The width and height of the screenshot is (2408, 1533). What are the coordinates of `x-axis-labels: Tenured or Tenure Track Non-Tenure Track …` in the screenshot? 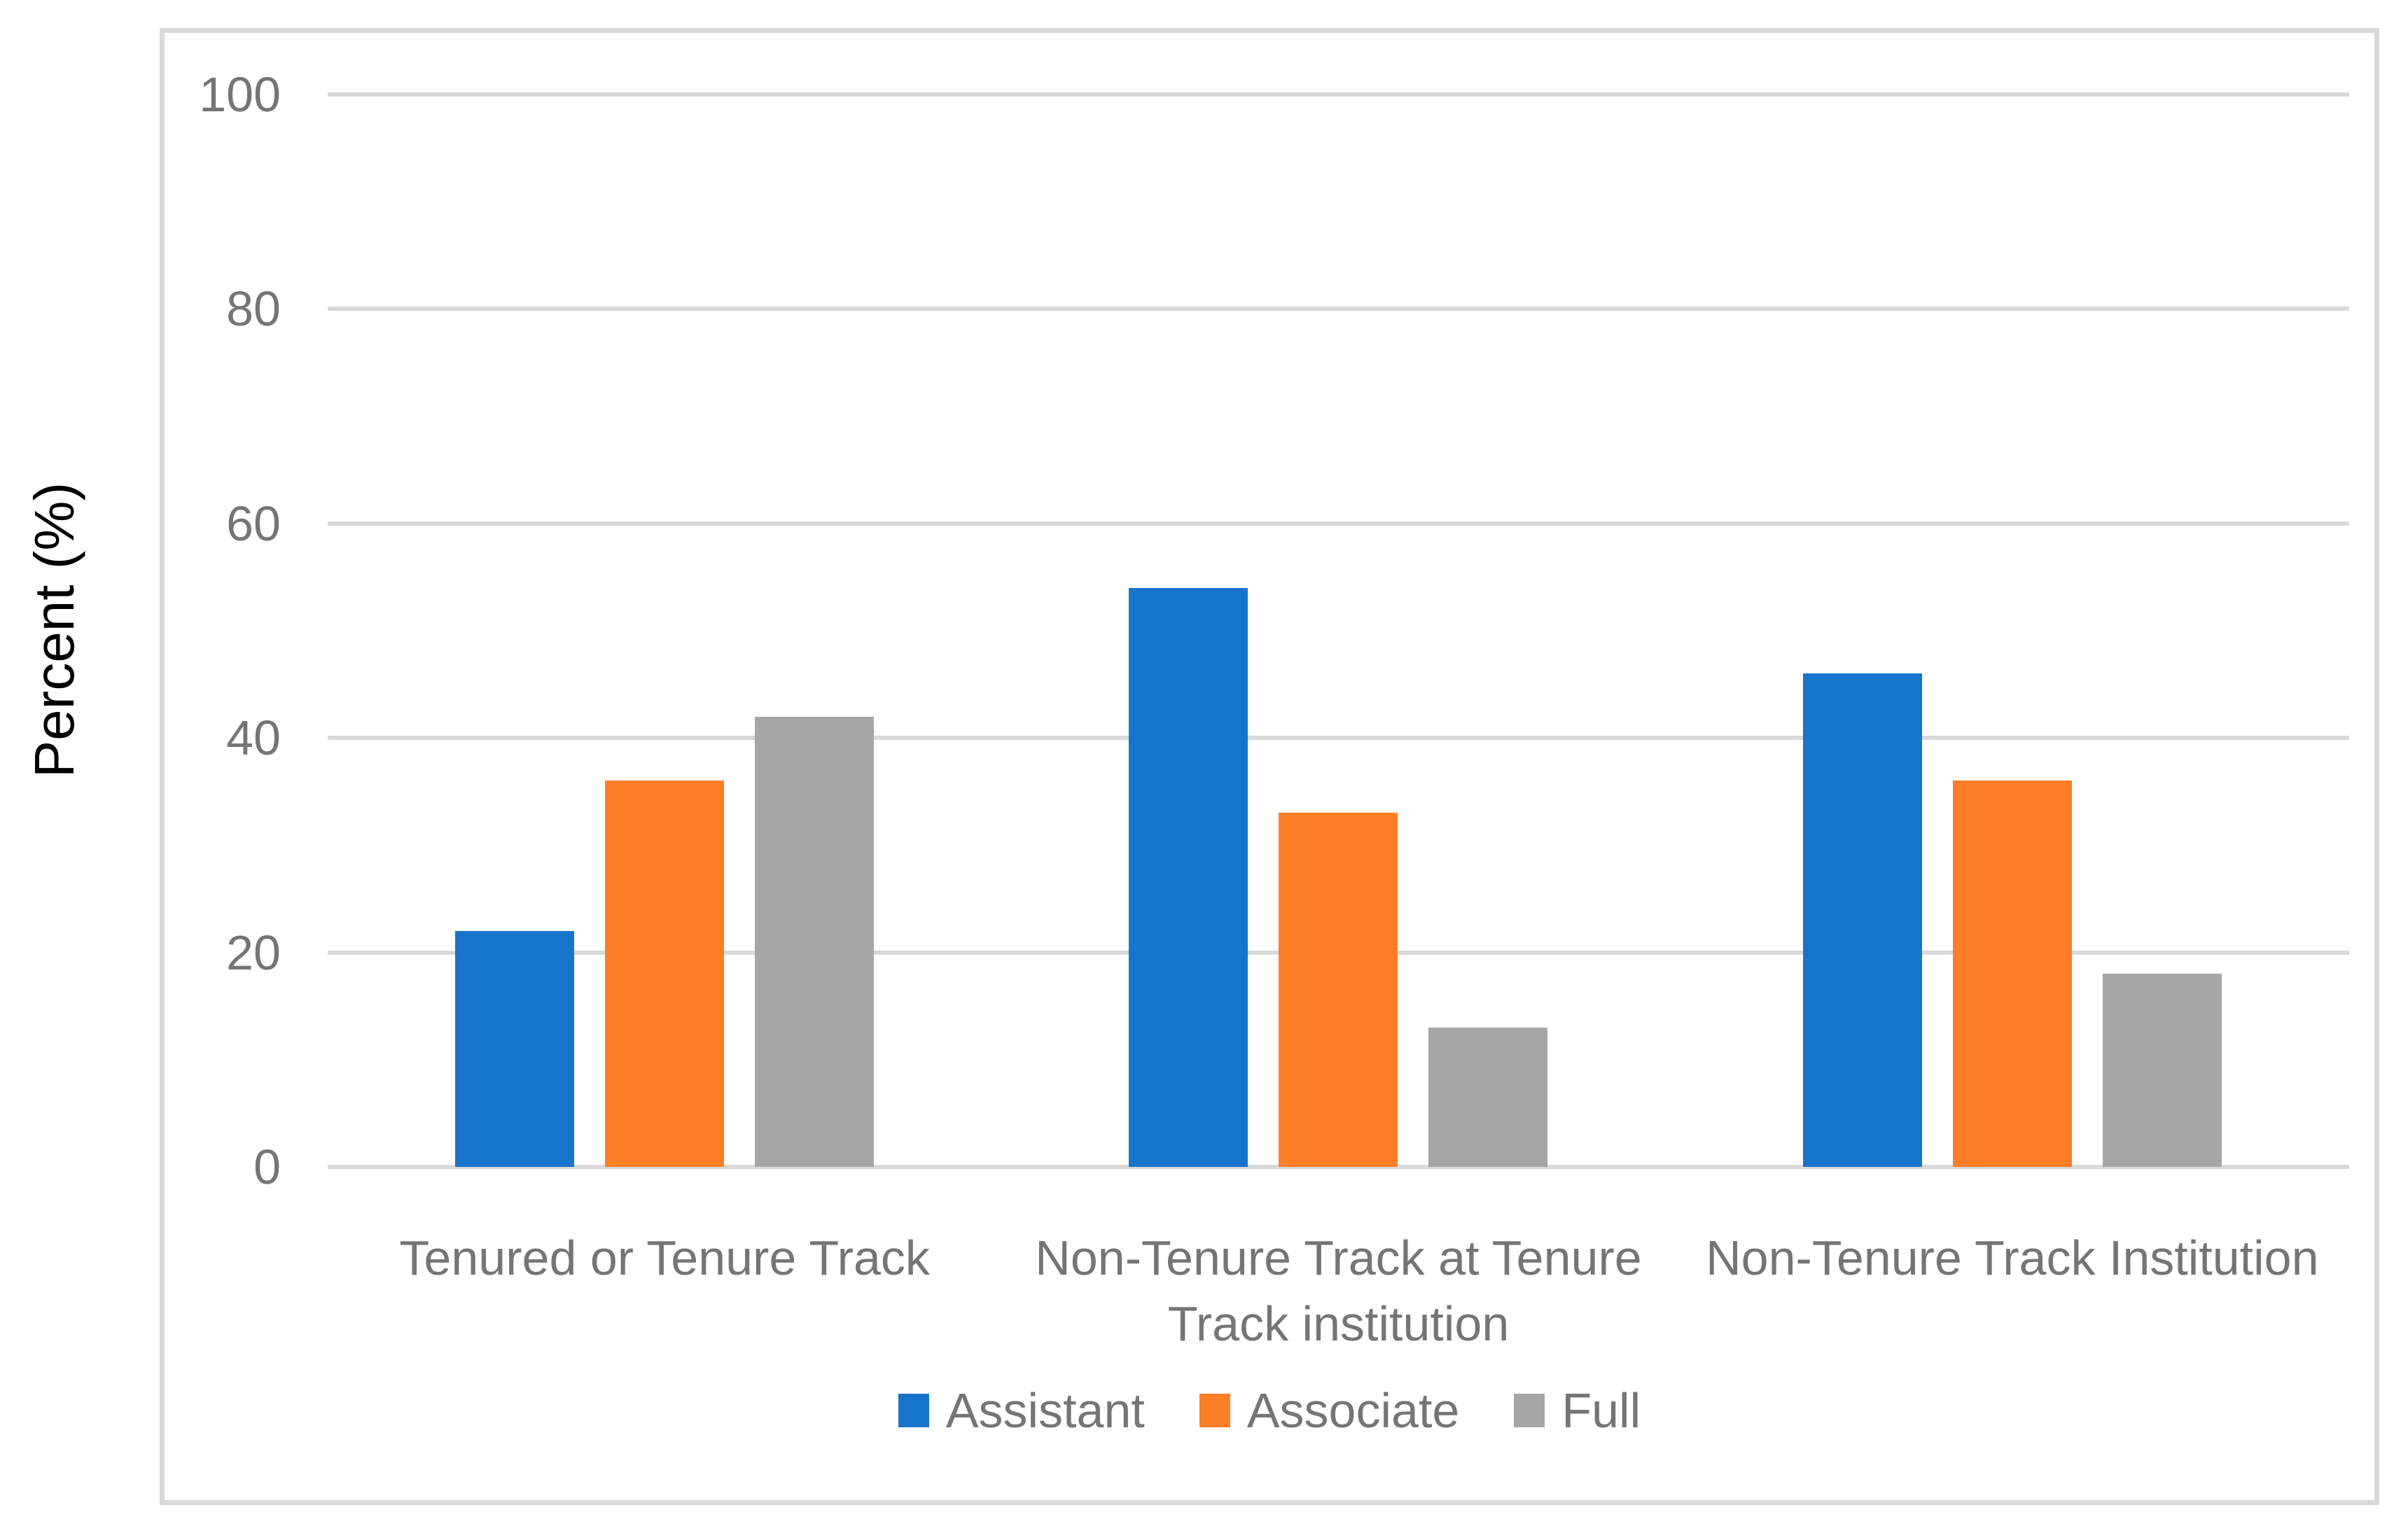 It's located at (1338, 1291).